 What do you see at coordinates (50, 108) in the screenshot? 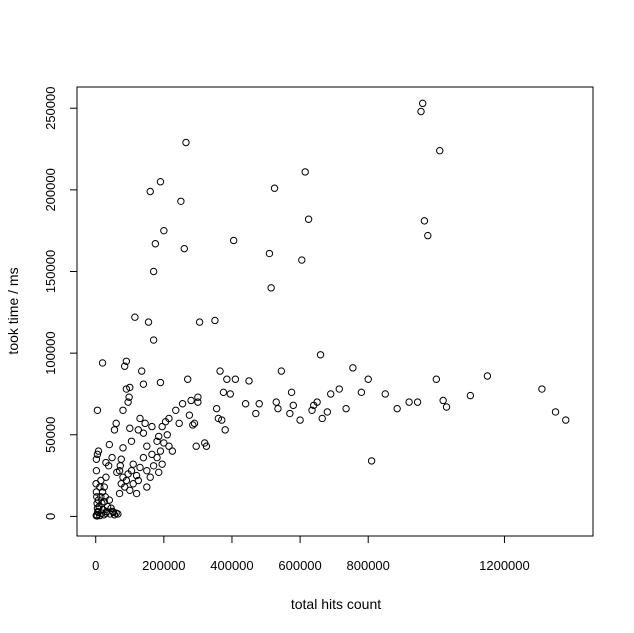
I see `y-tick-label: 250000` at bounding box center [50, 108].